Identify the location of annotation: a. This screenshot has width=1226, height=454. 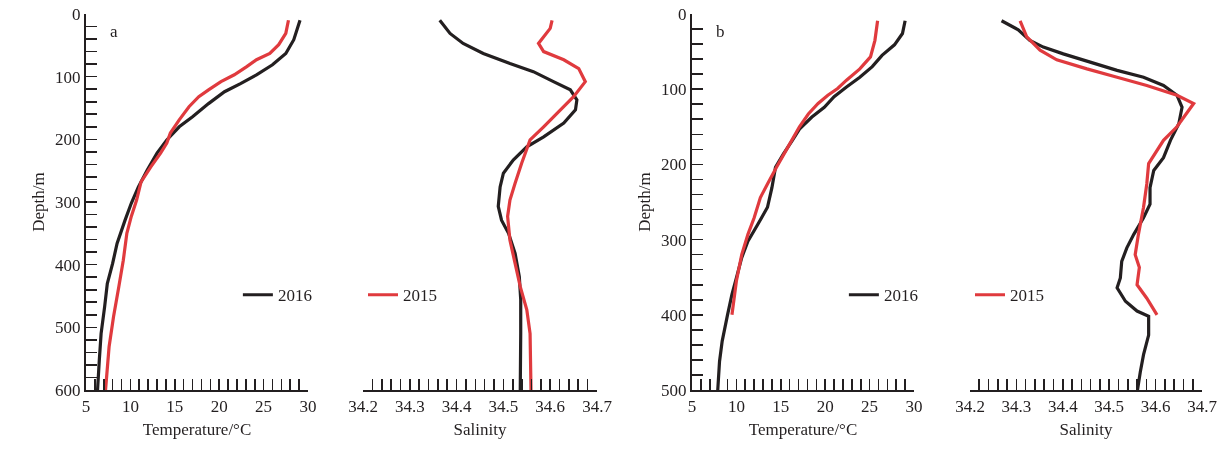
(114, 31).